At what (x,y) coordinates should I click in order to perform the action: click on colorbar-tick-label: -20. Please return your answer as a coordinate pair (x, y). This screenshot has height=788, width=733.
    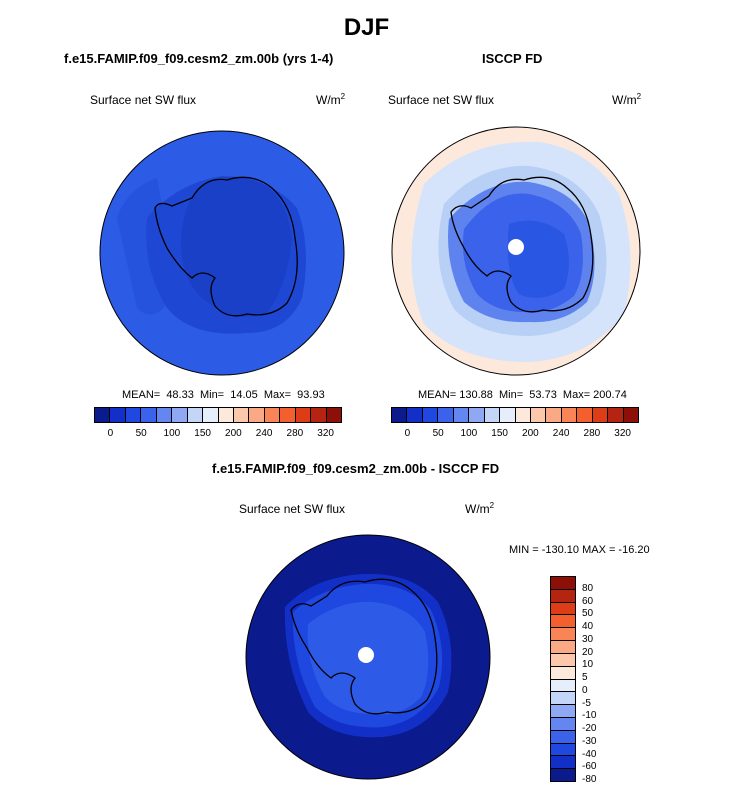
    Looking at the image, I should click on (589, 728).